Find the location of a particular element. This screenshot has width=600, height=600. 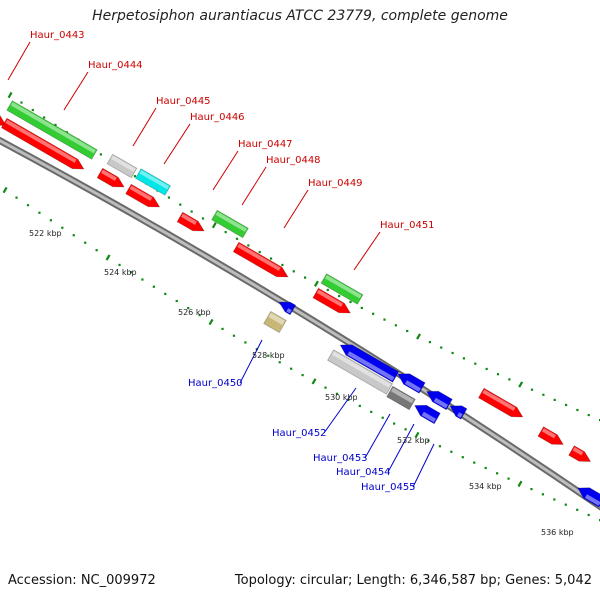

scale-label: 524 kbp is located at coordinates (120, 272).